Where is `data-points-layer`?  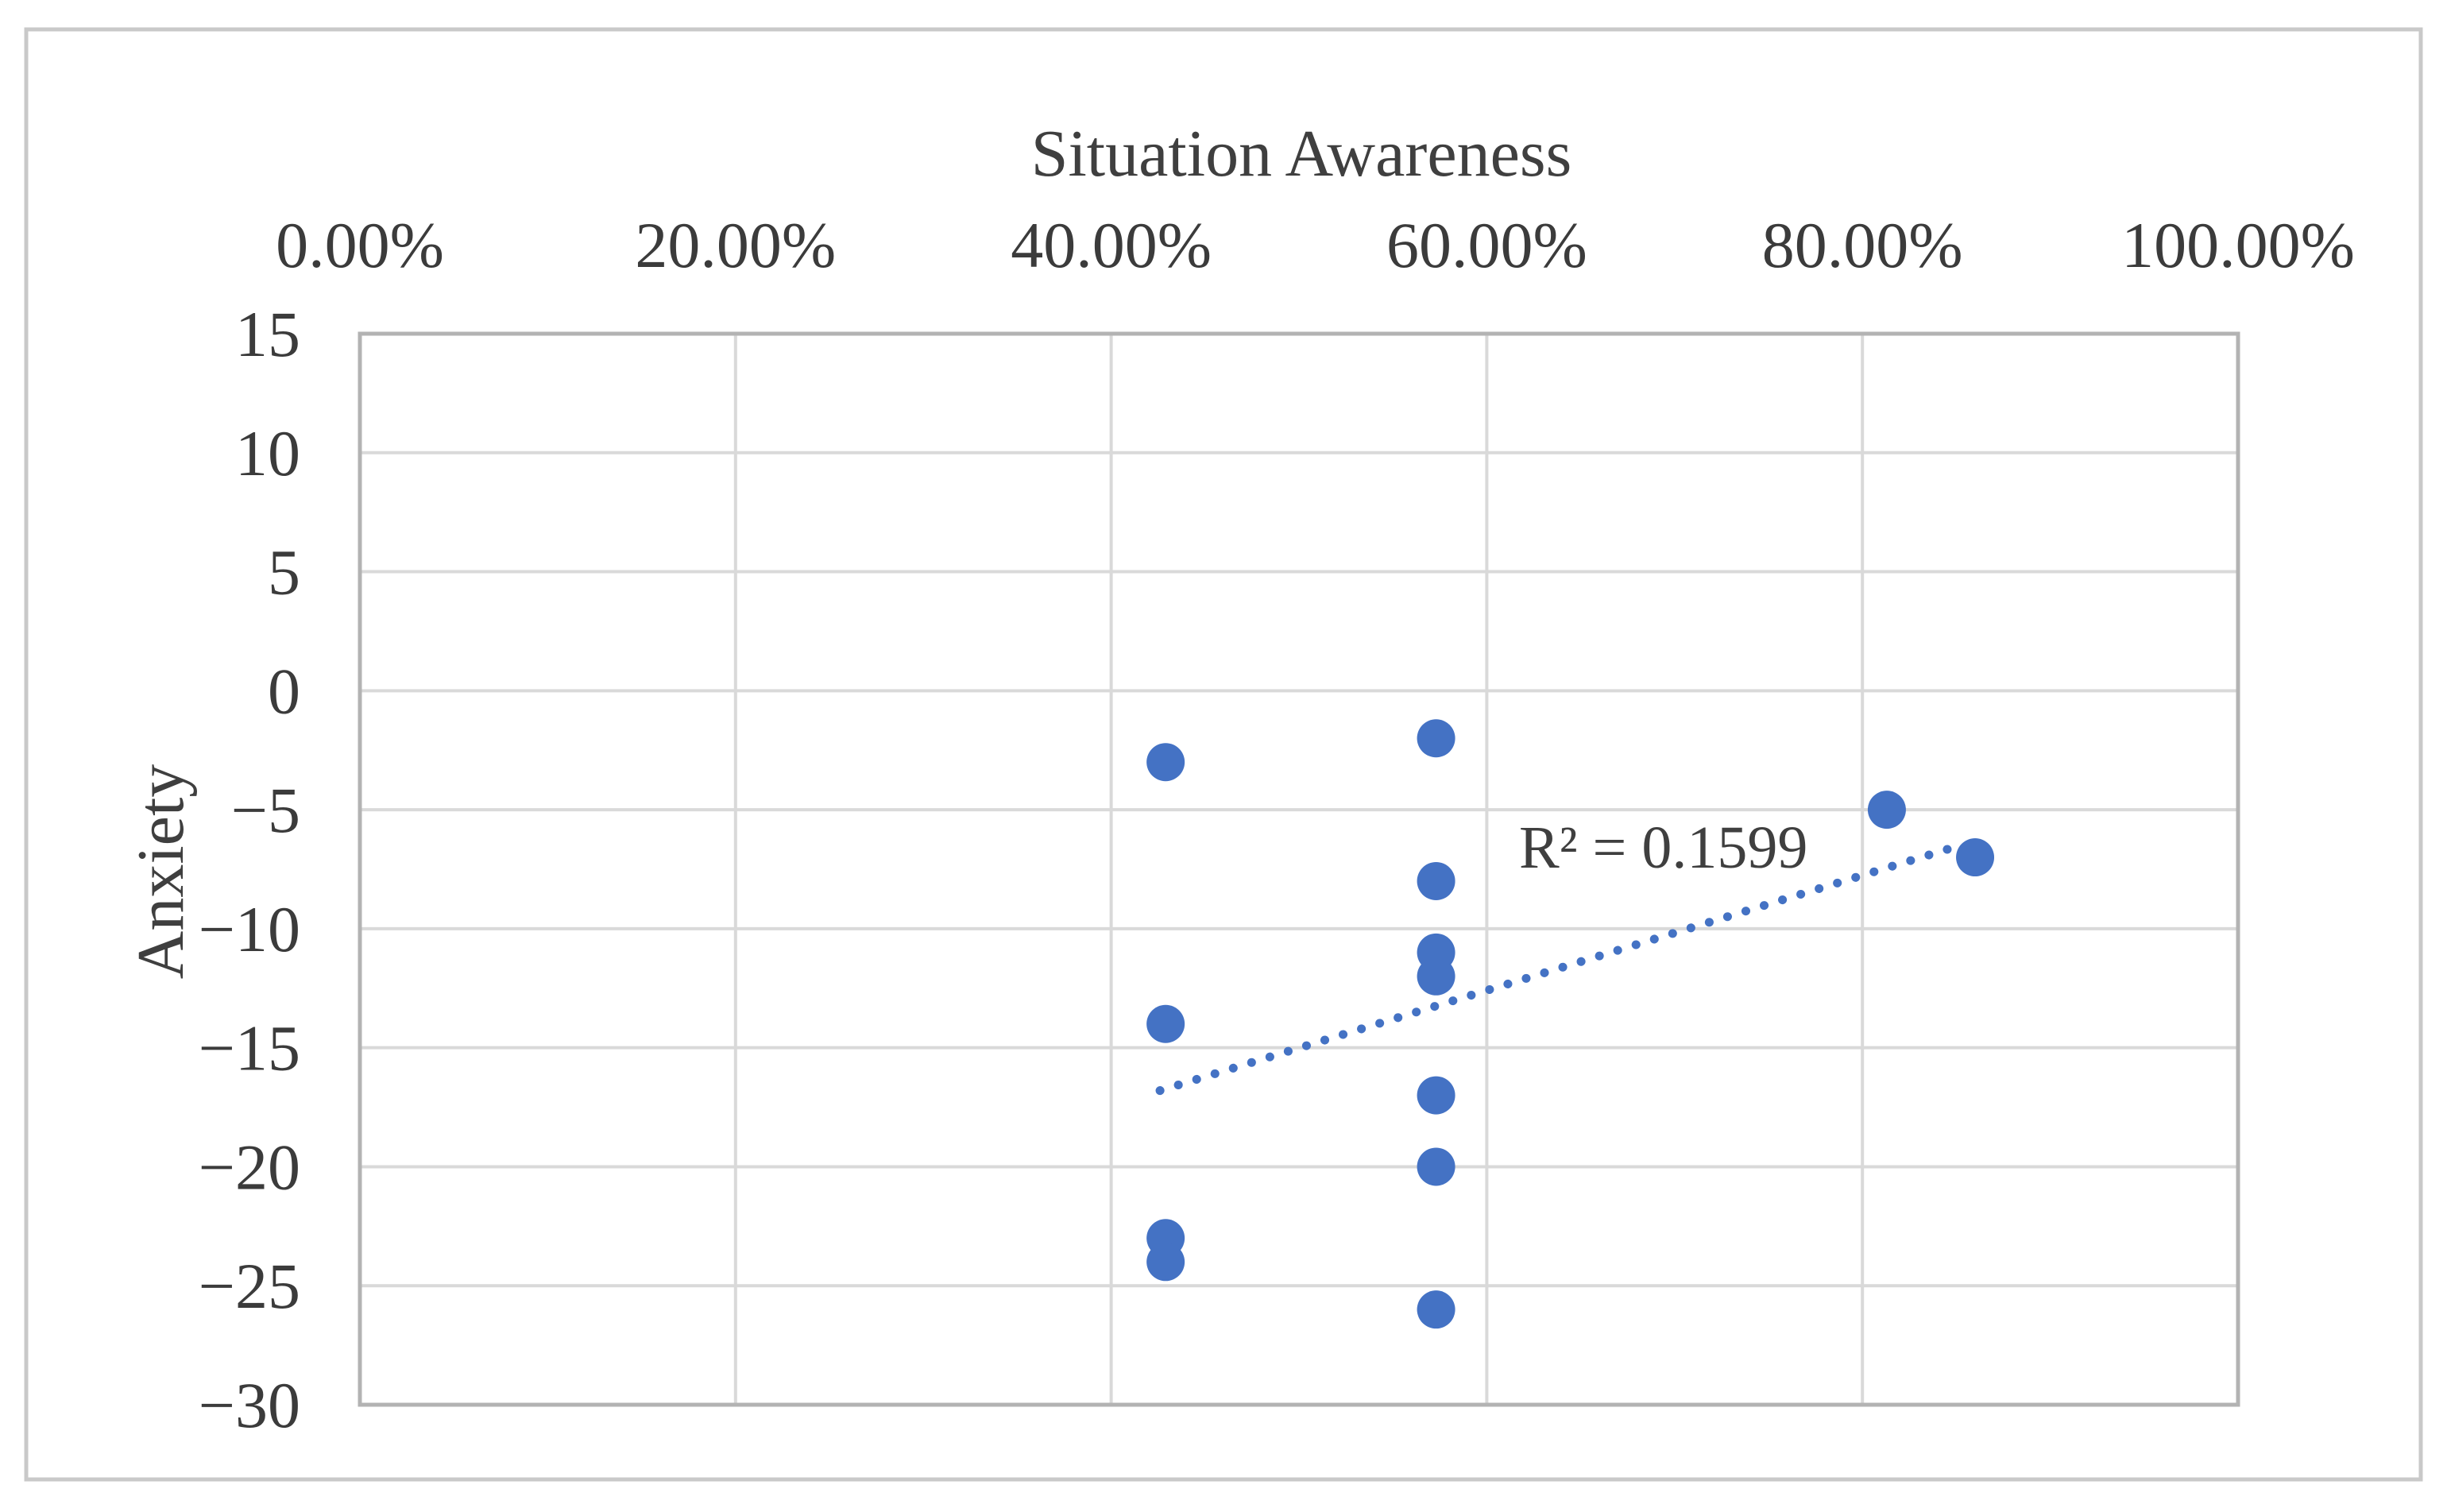 data-points-layer is located at coordinates (1570, 1024).